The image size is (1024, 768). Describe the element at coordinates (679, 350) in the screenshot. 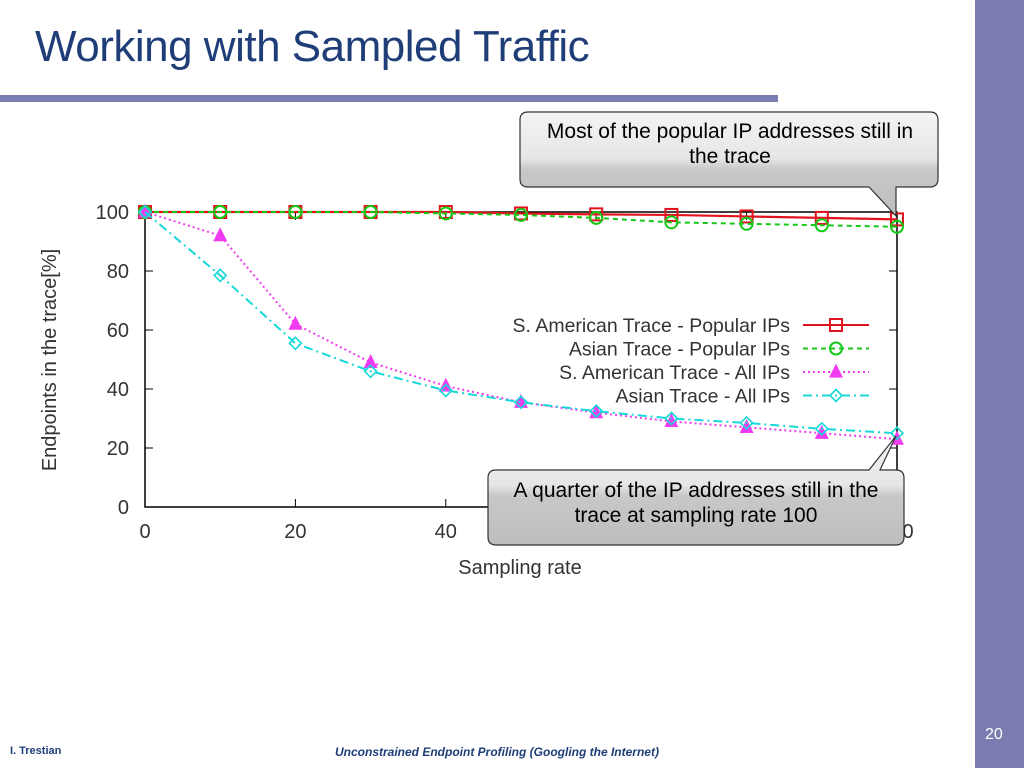

I see `legend-label: Asian Trace - Popular IPs` at that location.